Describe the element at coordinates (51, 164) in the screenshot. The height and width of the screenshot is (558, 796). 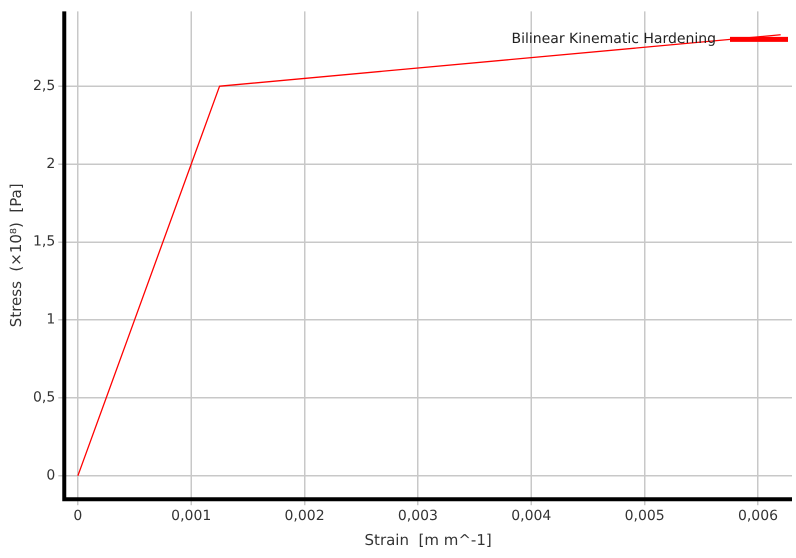
I see `y-tick-label: 2` at that location.